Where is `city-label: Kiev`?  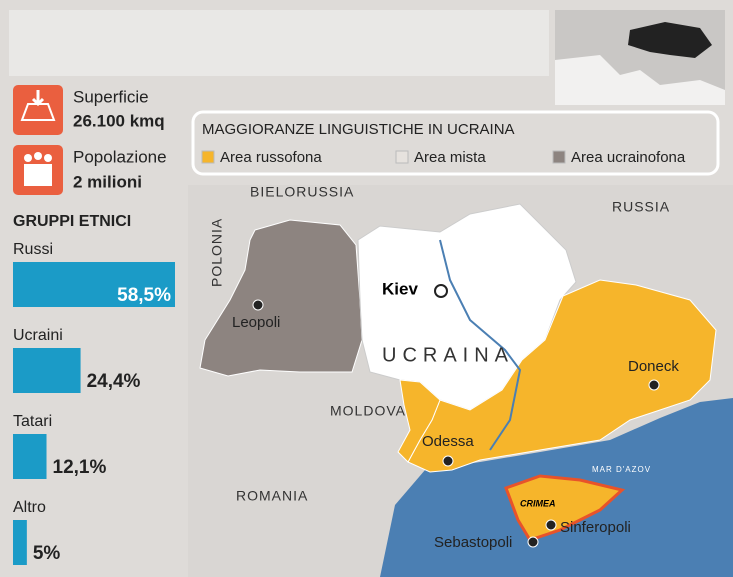 city-label: Kiev is located at coordinates (400, 288).